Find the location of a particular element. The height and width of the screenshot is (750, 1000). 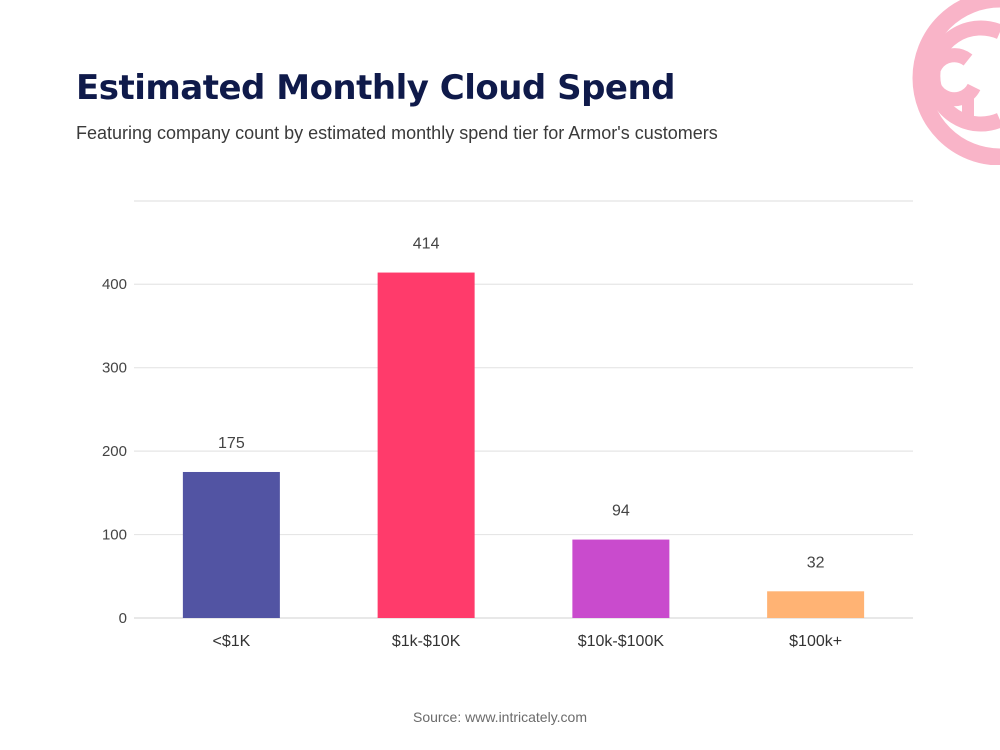

logo-outer-ring is located at coordinates (956, 82).